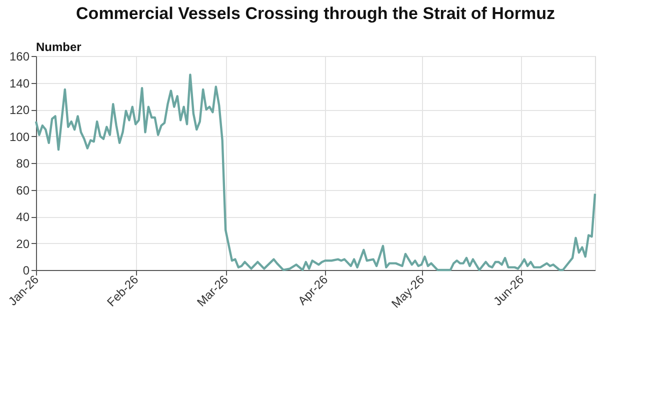  Describe the element at coordinates (59, 47) in the screenshot. I see `y-axis-title: Number` at that location.